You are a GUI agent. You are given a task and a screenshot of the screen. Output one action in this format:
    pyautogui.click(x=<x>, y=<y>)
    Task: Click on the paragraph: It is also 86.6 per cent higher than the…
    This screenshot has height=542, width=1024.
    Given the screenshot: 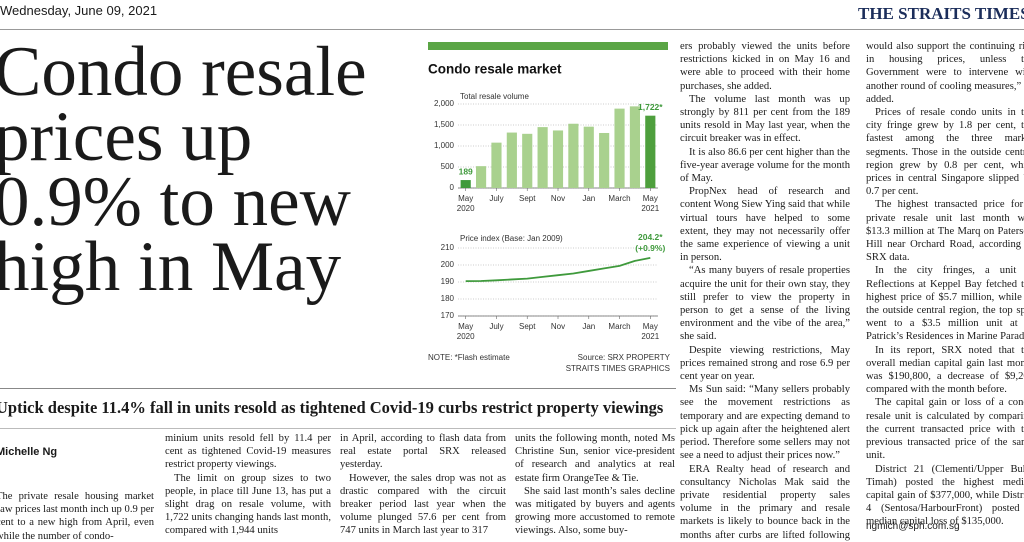 What is the action you would take?
    pyautogui.click(x=765, y=165)
    